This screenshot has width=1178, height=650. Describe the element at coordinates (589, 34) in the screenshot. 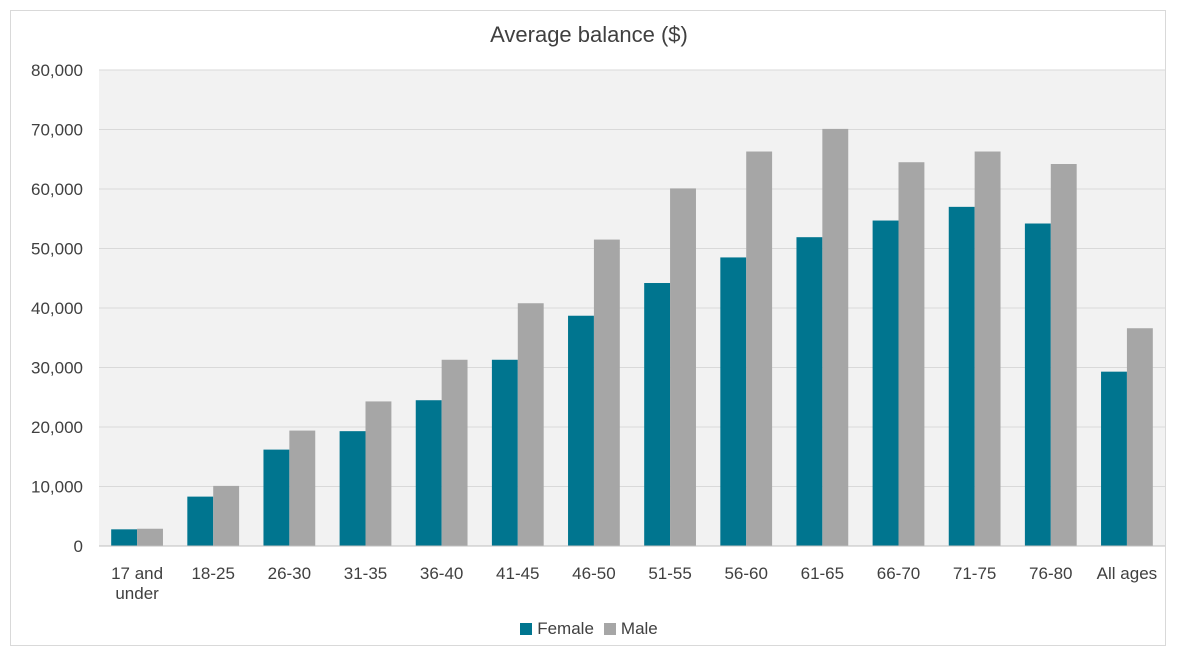

I see `chart-title: Average balance ($)` at that location.